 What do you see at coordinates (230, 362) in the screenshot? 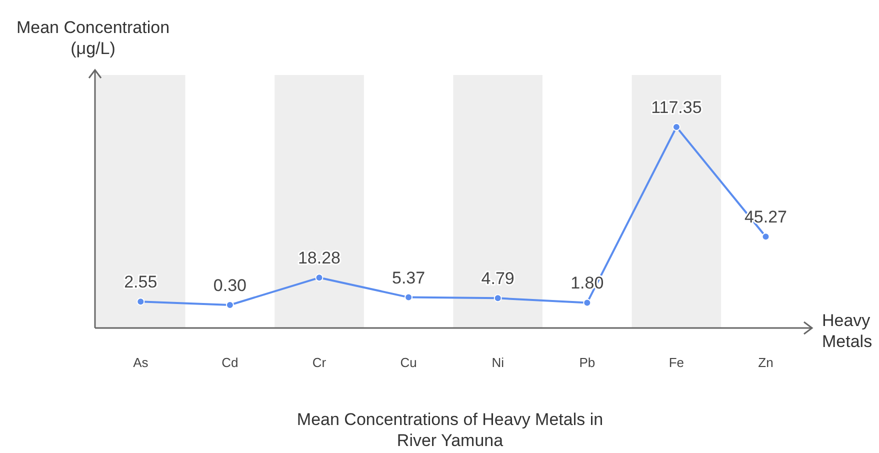
I see `x-tick-label: Cd` at bounding box center [230, 362].